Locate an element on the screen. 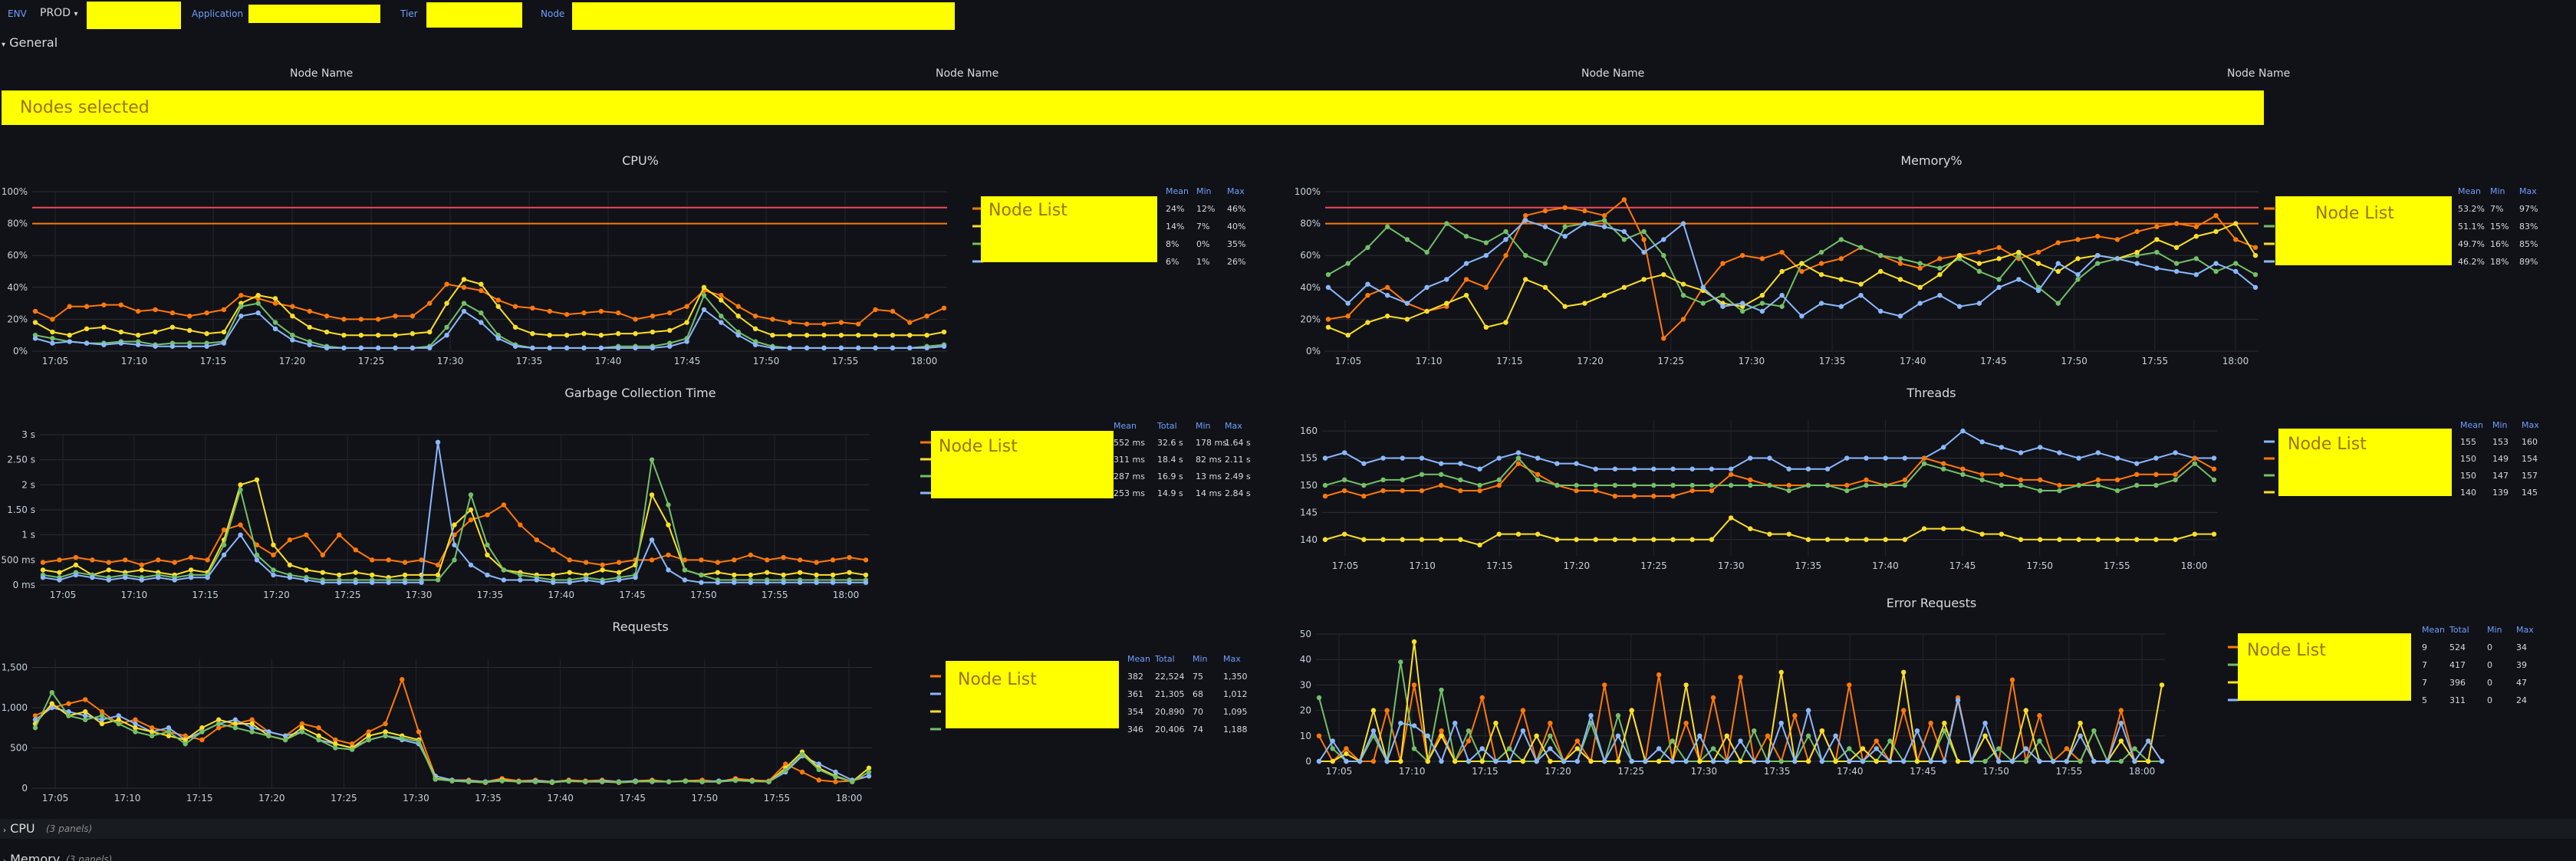  env-extra-select is located at coordinates (134, 15).